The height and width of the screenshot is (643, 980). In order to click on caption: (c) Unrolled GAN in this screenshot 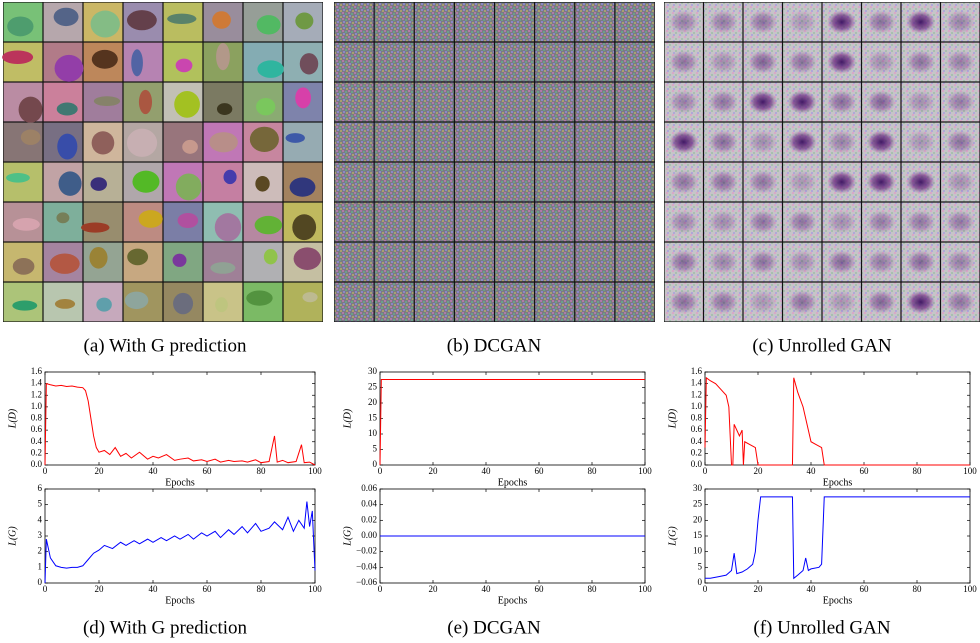, I will do `click(822, 345)`.